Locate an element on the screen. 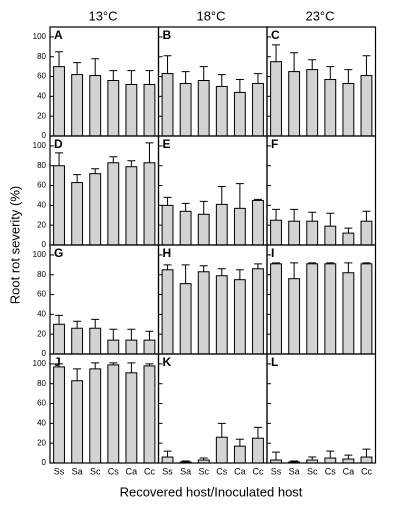 The height and width of the screenshot is (508, 400). panel-label: C is located at coordinates (275, 35).